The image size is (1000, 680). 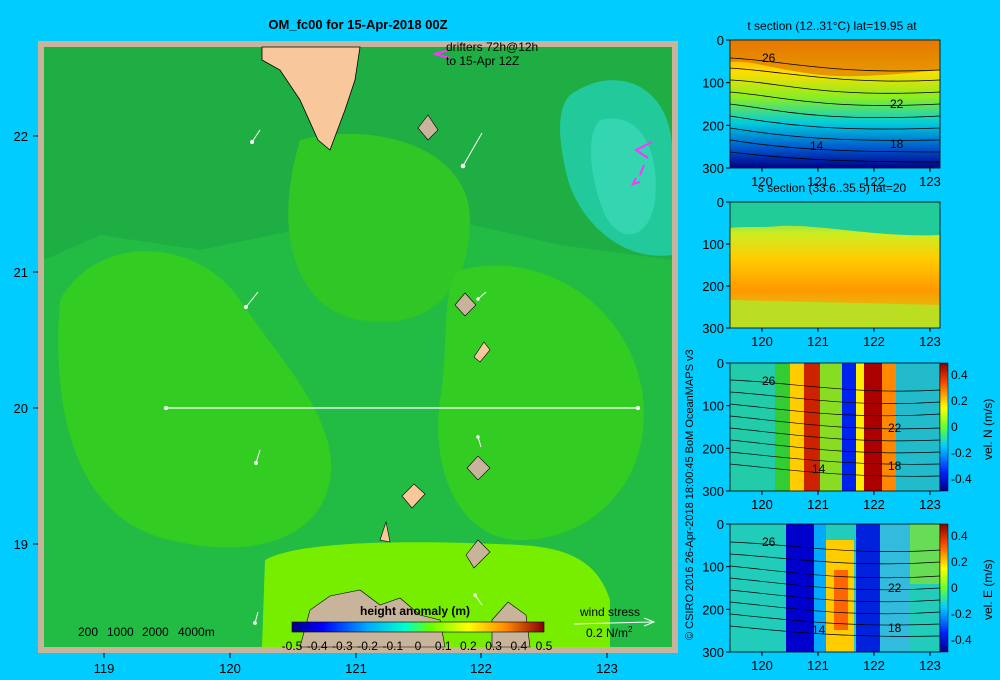 I want to click on map-lat-tick: 19, so click(x=21, y=544).